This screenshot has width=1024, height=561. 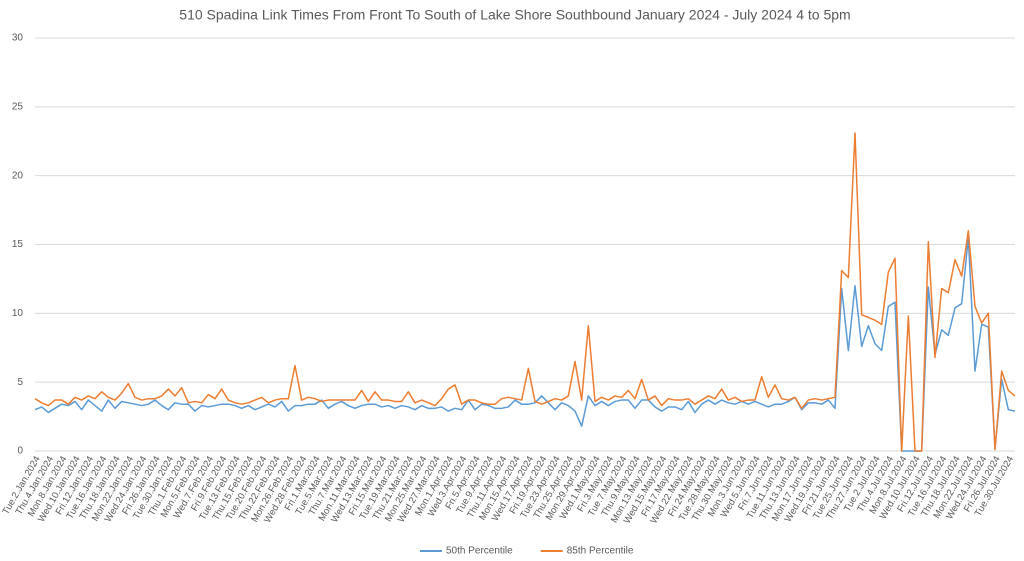 What do you see at coordinates (600, 551) in the screenshot?
I see `legend-label: 85th Percentile` at bounding box center [600, 551].